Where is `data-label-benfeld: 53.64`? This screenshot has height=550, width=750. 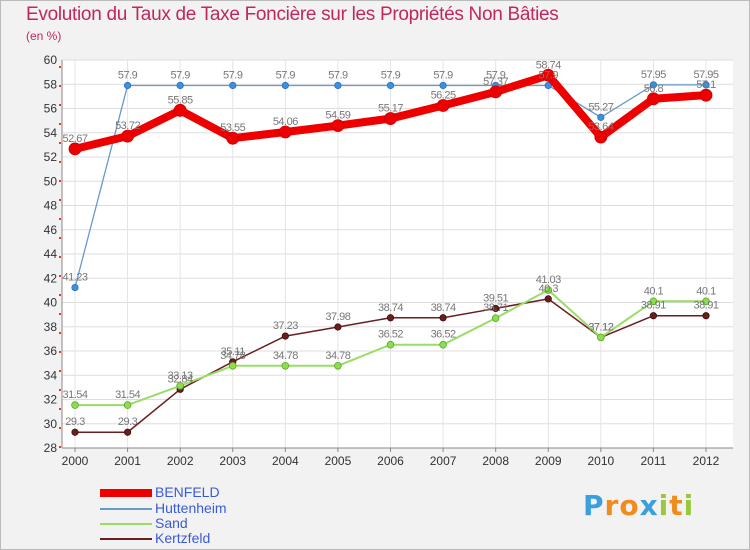
data-label-benfeld: 53.64 is located at coordinates (600, 127).